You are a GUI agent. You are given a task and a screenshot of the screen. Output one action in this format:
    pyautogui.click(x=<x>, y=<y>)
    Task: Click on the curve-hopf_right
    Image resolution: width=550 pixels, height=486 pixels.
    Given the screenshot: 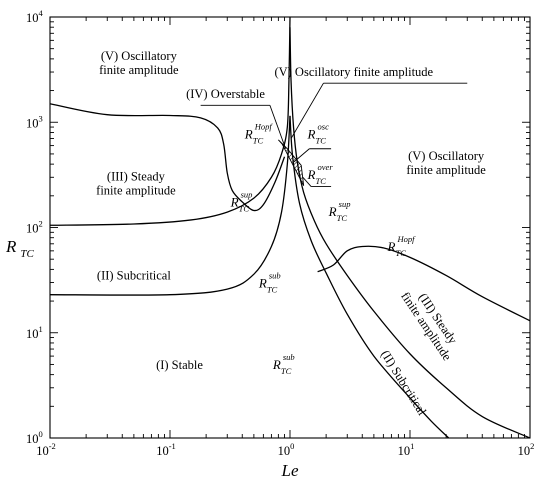 What is the action you would take?
    pyautogui.click(x=424, y=283)
    